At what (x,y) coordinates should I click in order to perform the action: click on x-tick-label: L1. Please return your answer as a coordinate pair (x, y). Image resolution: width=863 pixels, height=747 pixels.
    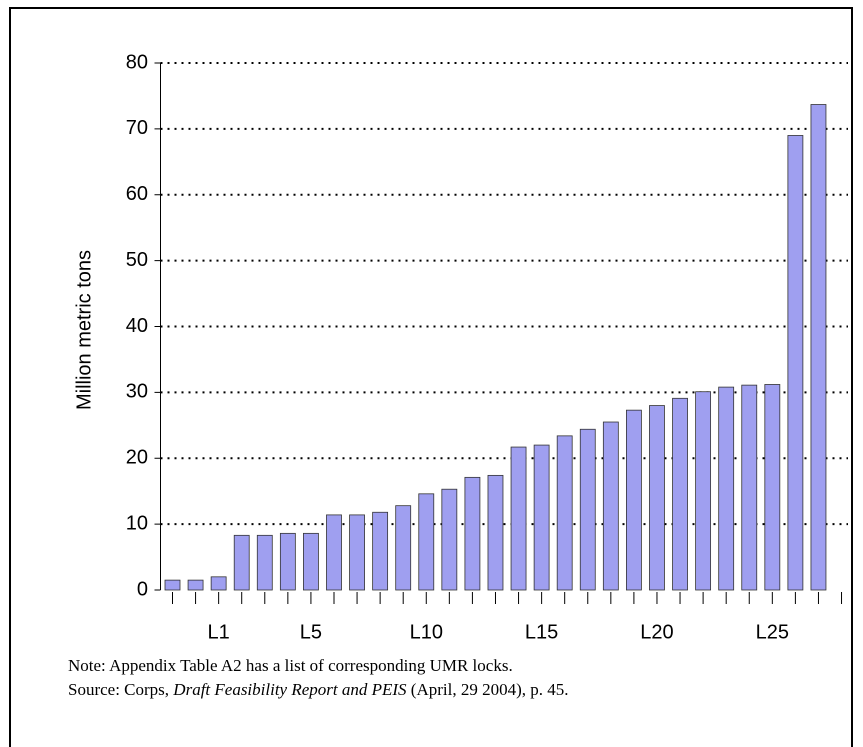
    Looking at the image, I should click on (219, 632).